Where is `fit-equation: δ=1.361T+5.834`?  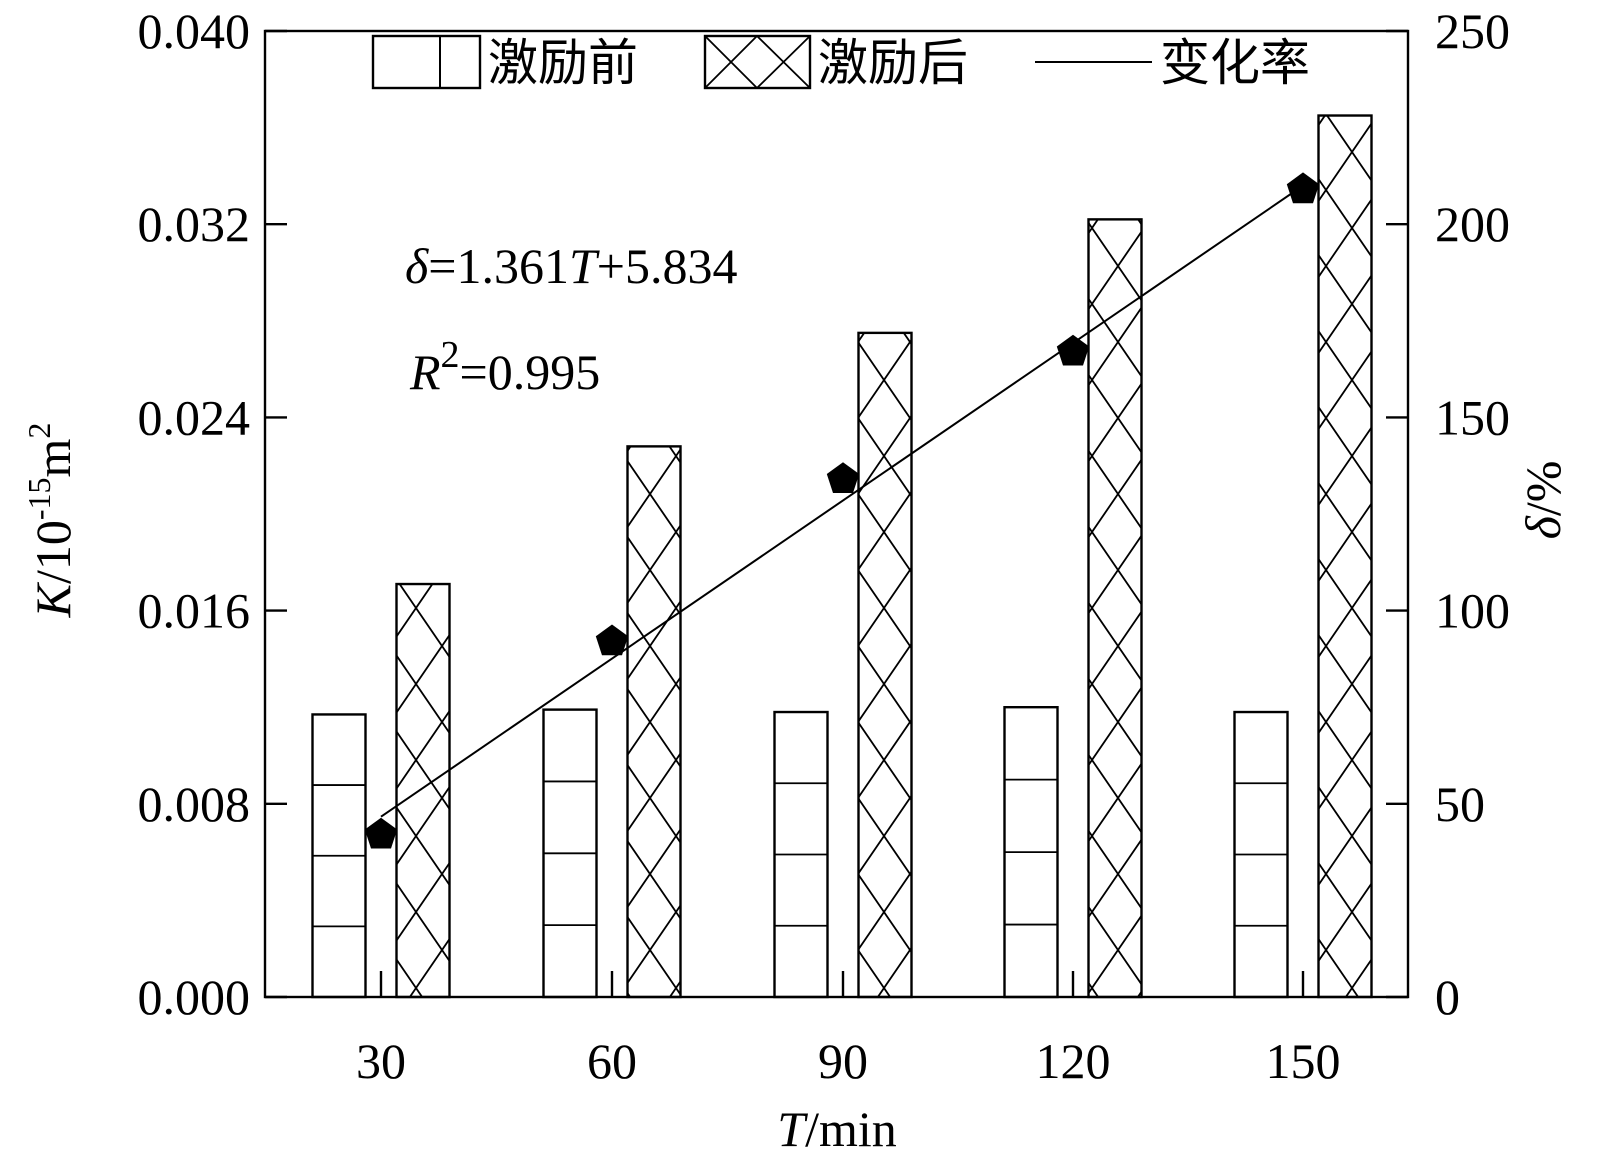
fit-equation: δ=1.361T+5.834 is located at coordinates (571, 266).